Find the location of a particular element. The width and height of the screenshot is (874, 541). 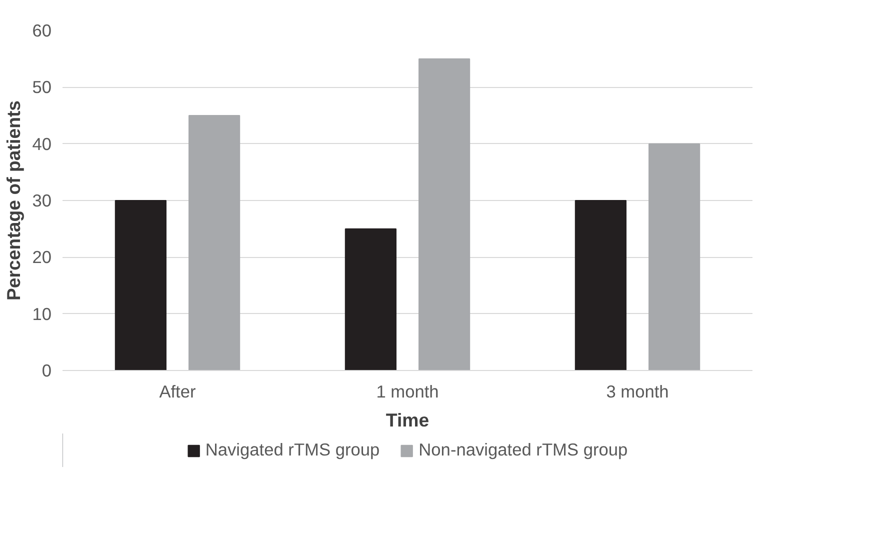

legend-label: Non-navigated rTMS group is located at coordinates (523, 450).